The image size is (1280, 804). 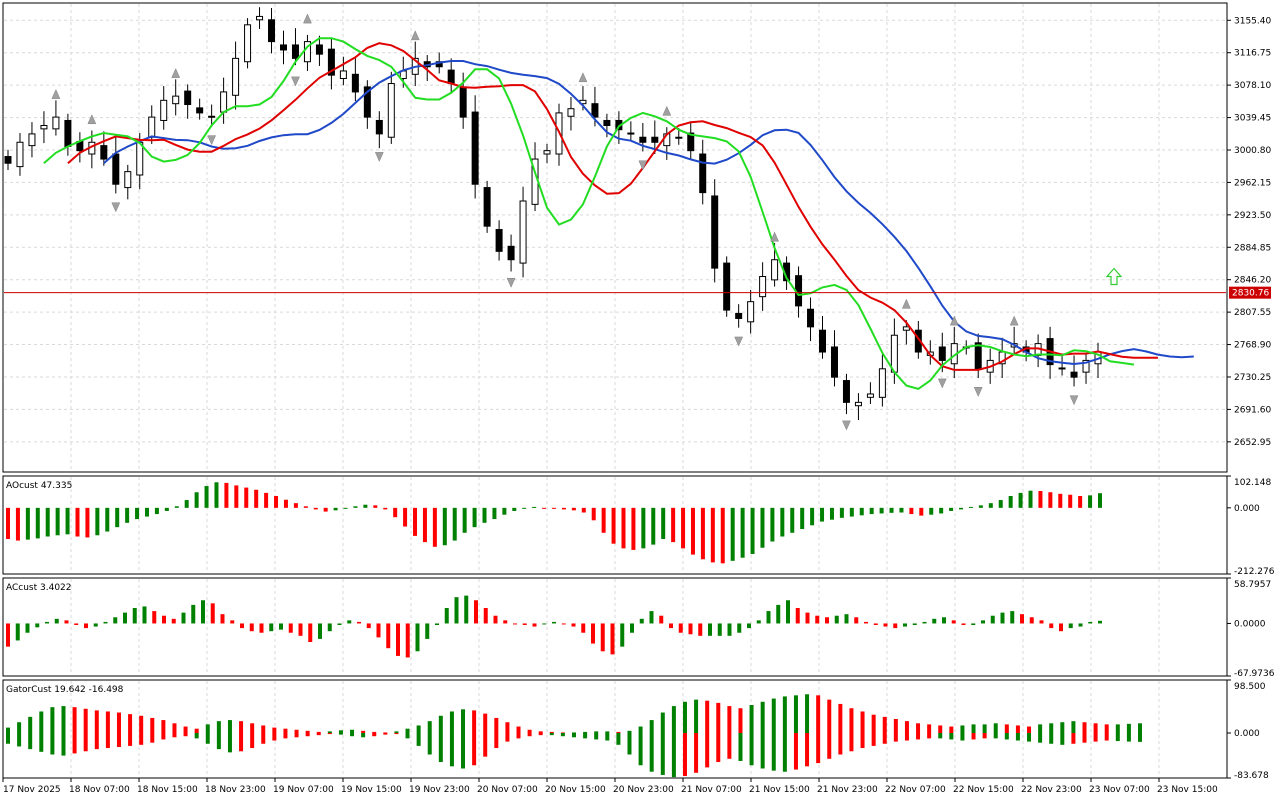 I want to click on time-axis-label: 18 Nov 15:00, so click(x=167, y=790).